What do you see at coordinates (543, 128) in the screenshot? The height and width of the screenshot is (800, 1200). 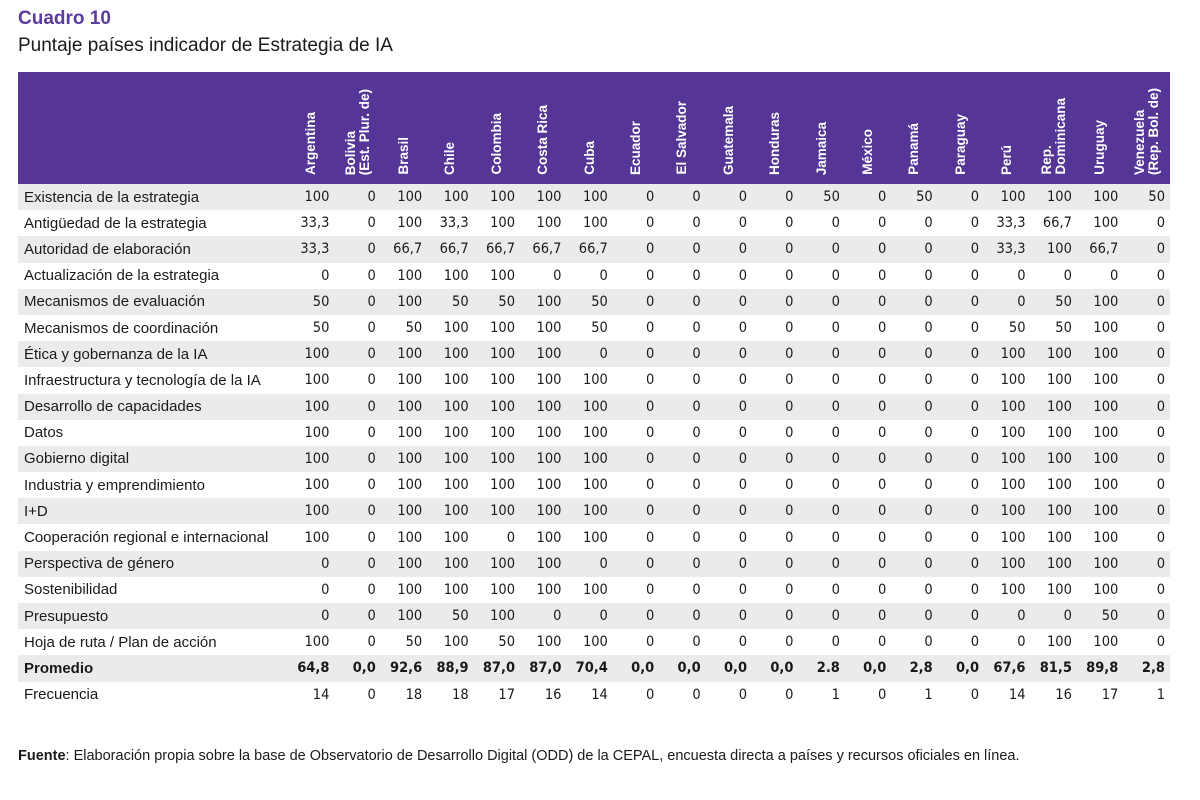 I see `column-header: Costa Rica` at bounding box center [543, 128].